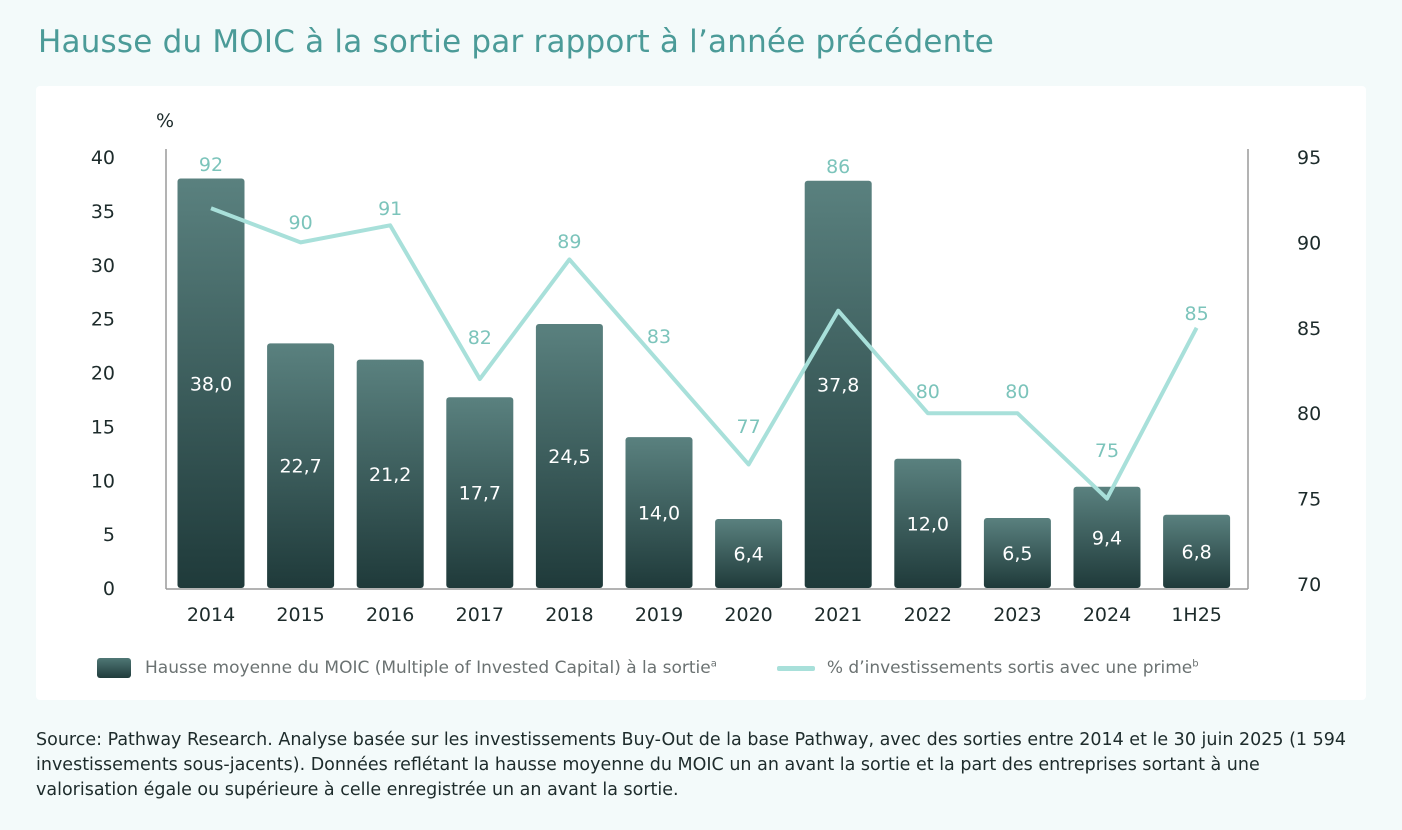 This screenshot has height=830, width=1402. Describe the element at coordinates (659, 615) in the screenshot. I see `x-tick-label: 2019` at that location.